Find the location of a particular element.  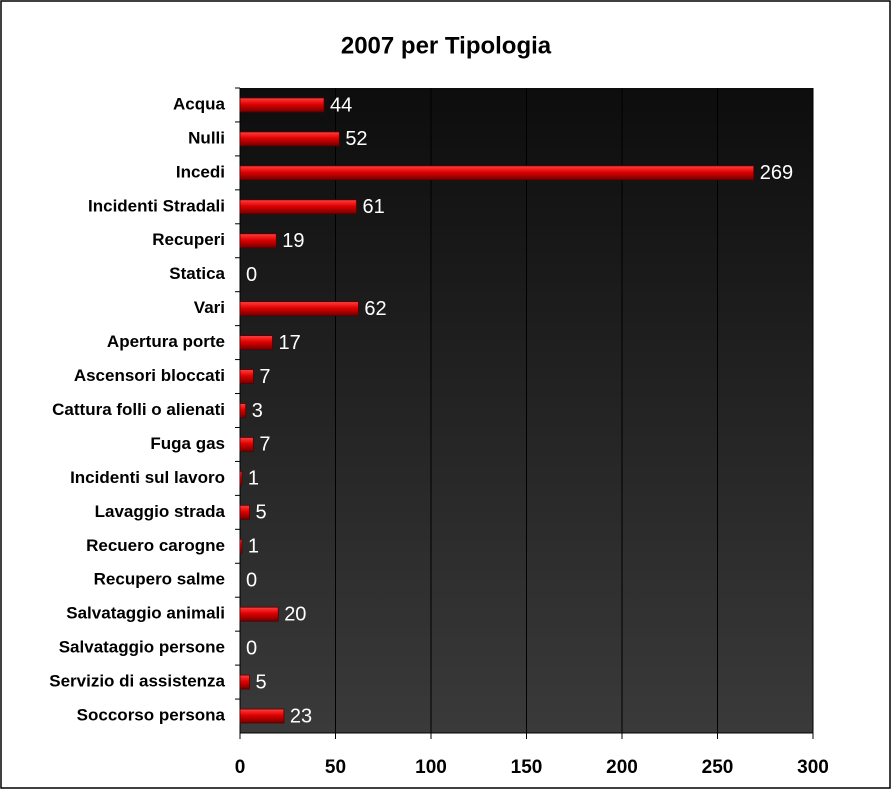

y-tick-label: Incidenti sul lavoro is located at coordinates (147, 477).